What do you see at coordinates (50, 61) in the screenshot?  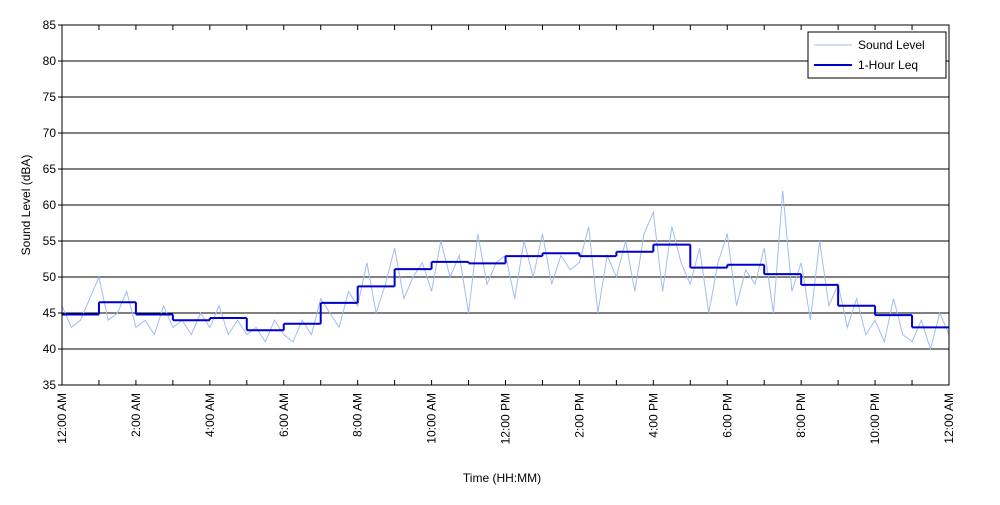 I see `y-tick-label: 80` at bounding box center [50, 61].